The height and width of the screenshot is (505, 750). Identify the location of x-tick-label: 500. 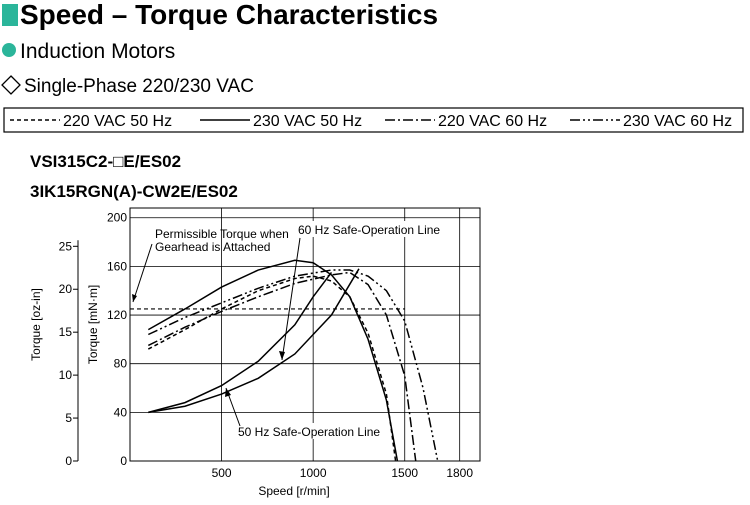
(222, 473).